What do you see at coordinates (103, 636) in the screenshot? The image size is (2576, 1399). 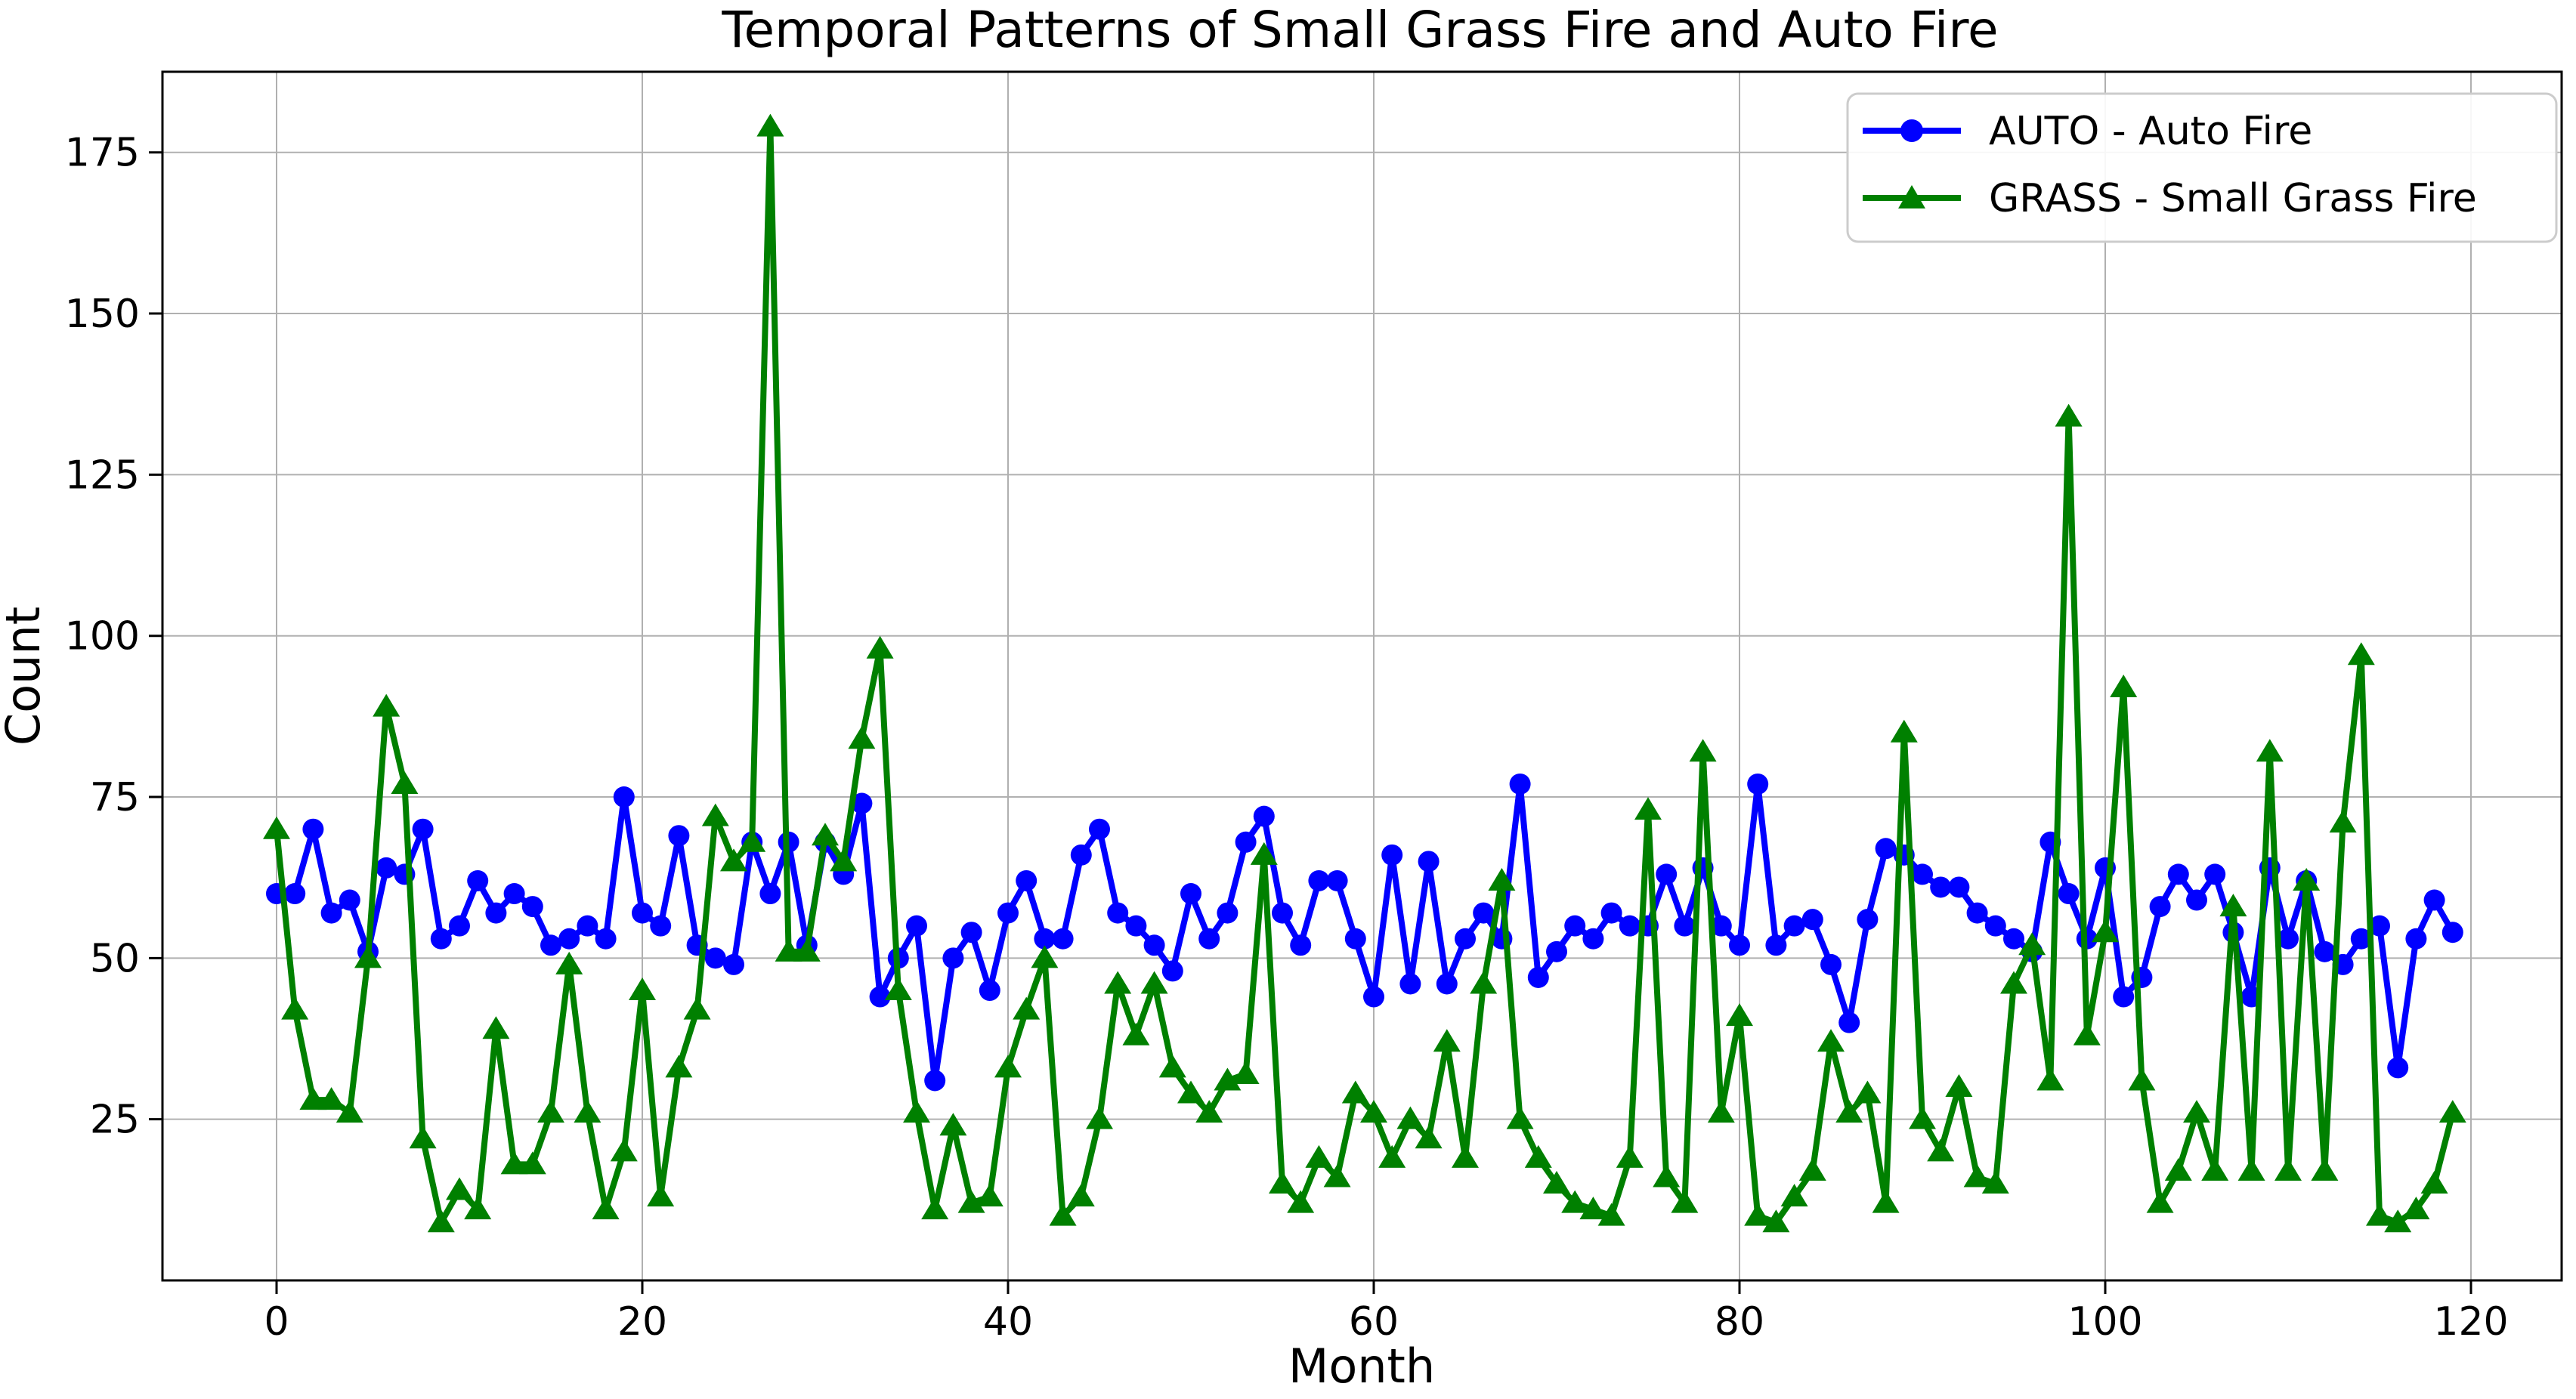 I see `y-tick-label: 100` at bounding box center [103, 636].